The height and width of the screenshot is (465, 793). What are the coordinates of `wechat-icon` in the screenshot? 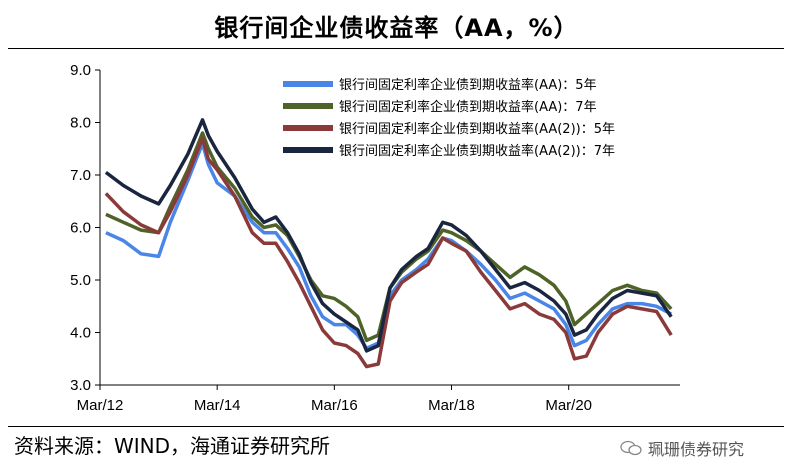 It's located at (631, 448).